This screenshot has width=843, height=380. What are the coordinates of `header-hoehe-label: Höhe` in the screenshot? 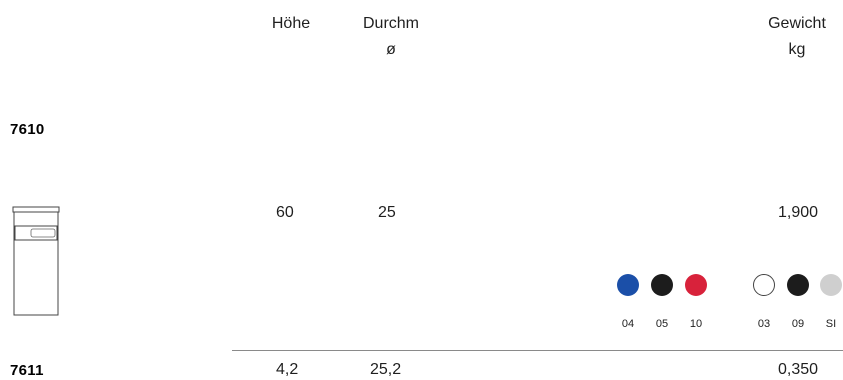 It's located at (291, 23).